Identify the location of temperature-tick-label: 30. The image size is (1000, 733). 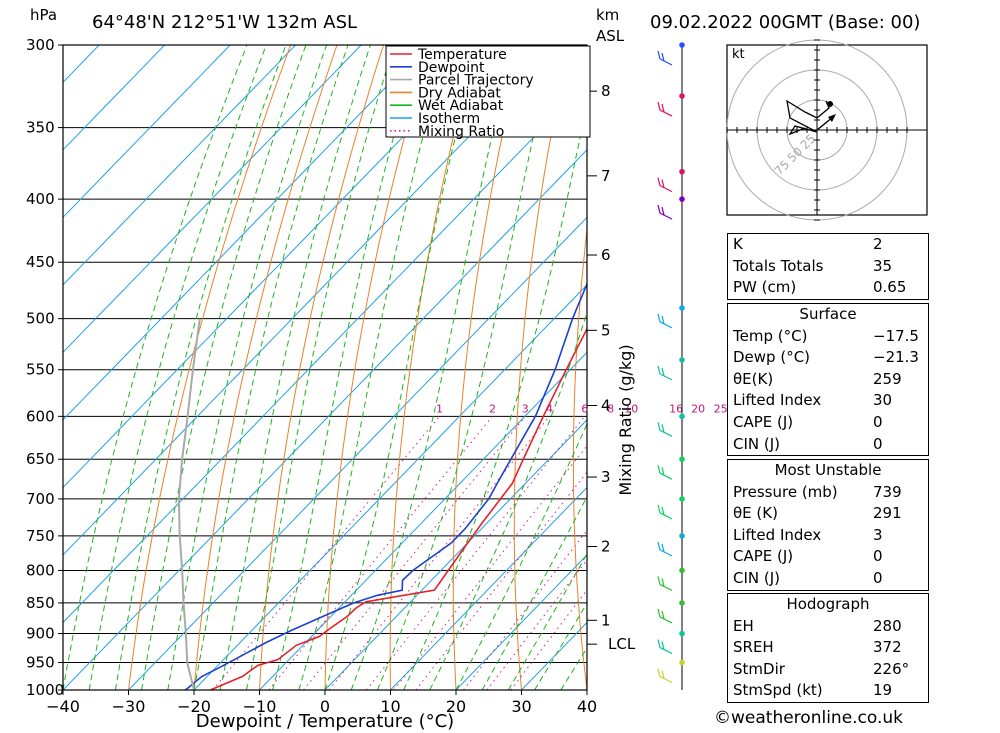
(521, 706).